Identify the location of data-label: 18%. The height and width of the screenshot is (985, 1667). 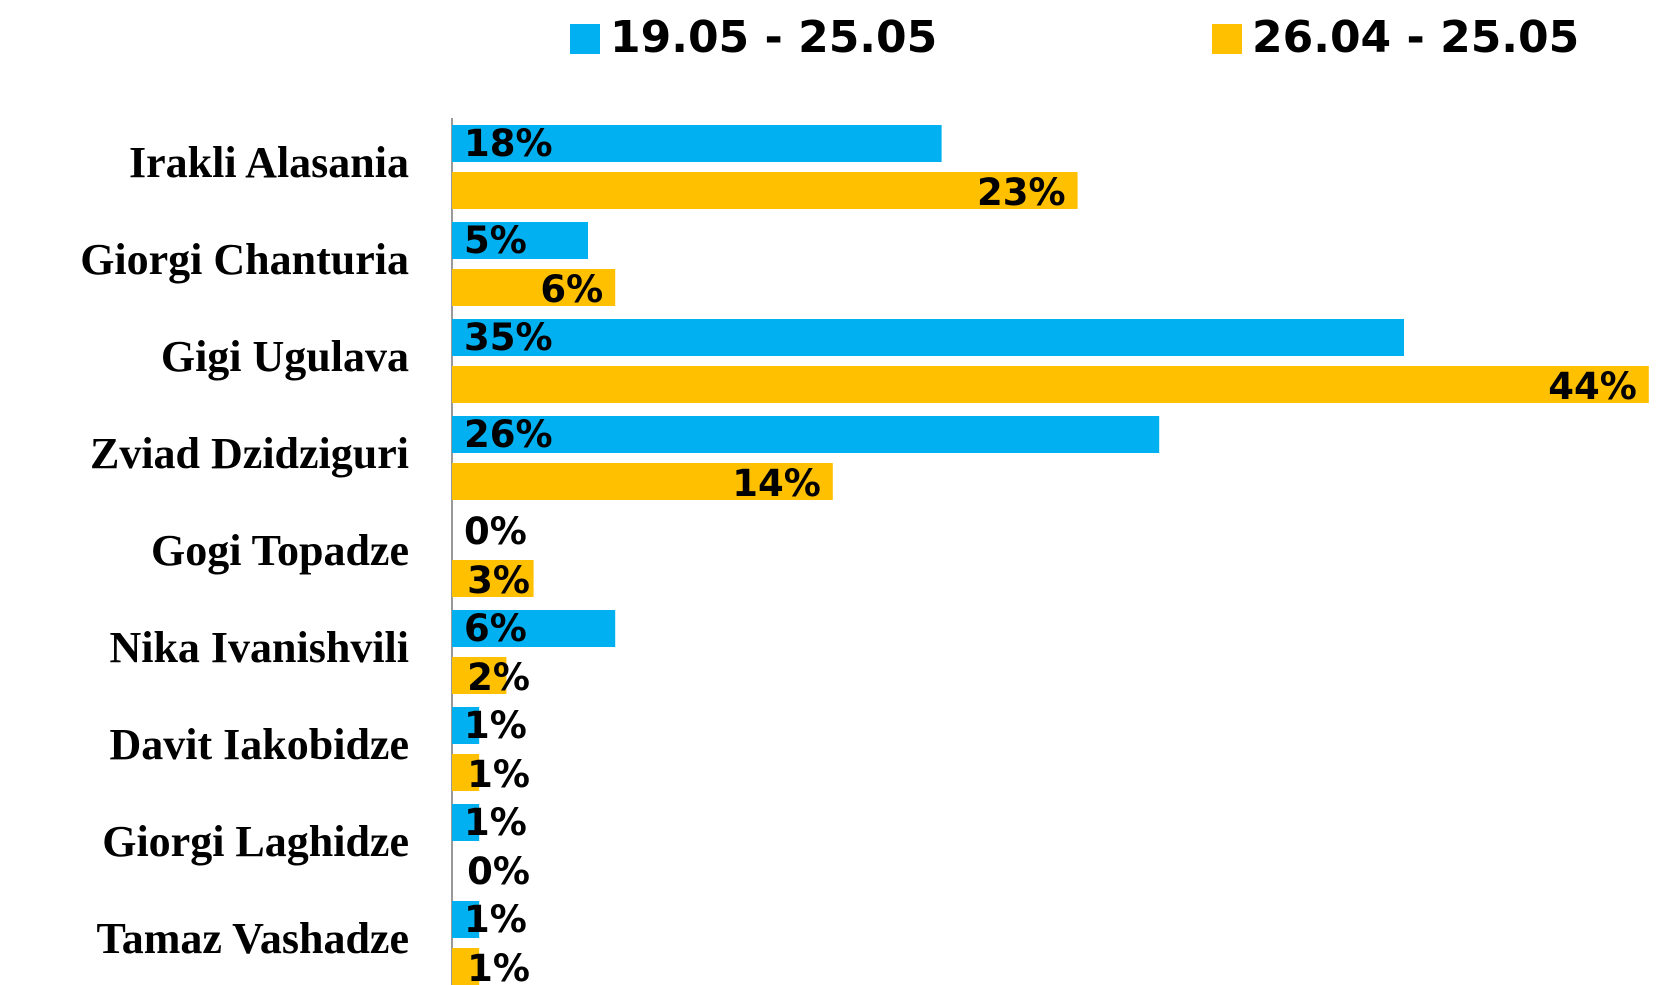
(508, 143).